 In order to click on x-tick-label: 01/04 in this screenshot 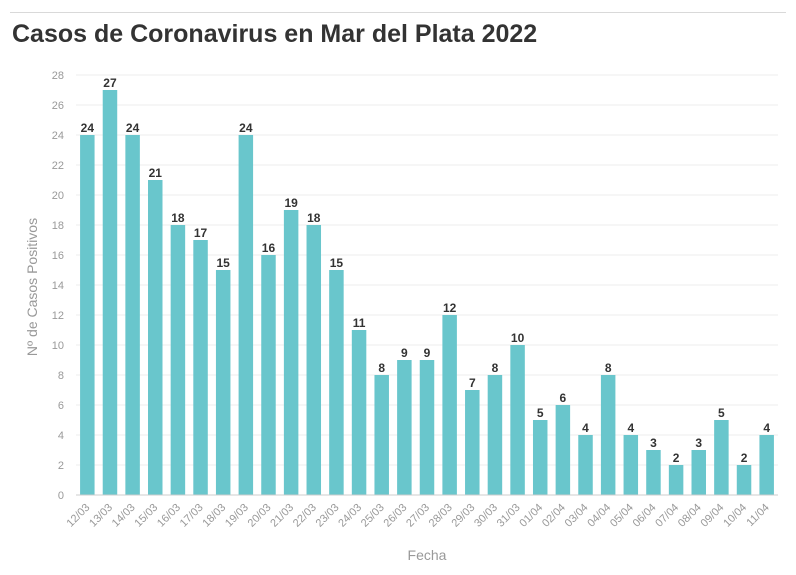, I will do `click(531, 516)`.